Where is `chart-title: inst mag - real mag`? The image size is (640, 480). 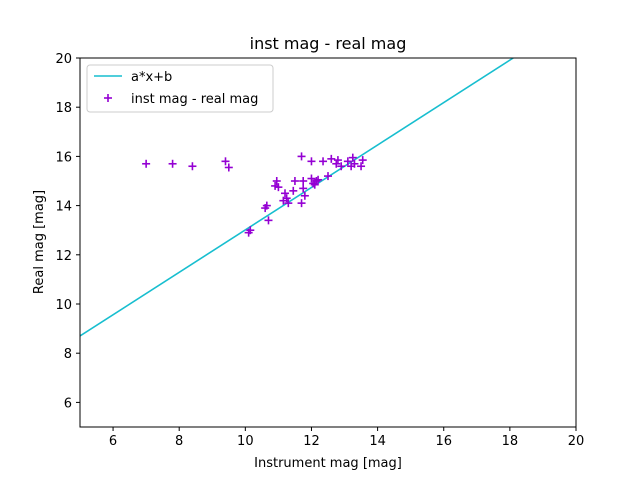 chart-title: inst mag - real mag is located at coordinates (328, 43).